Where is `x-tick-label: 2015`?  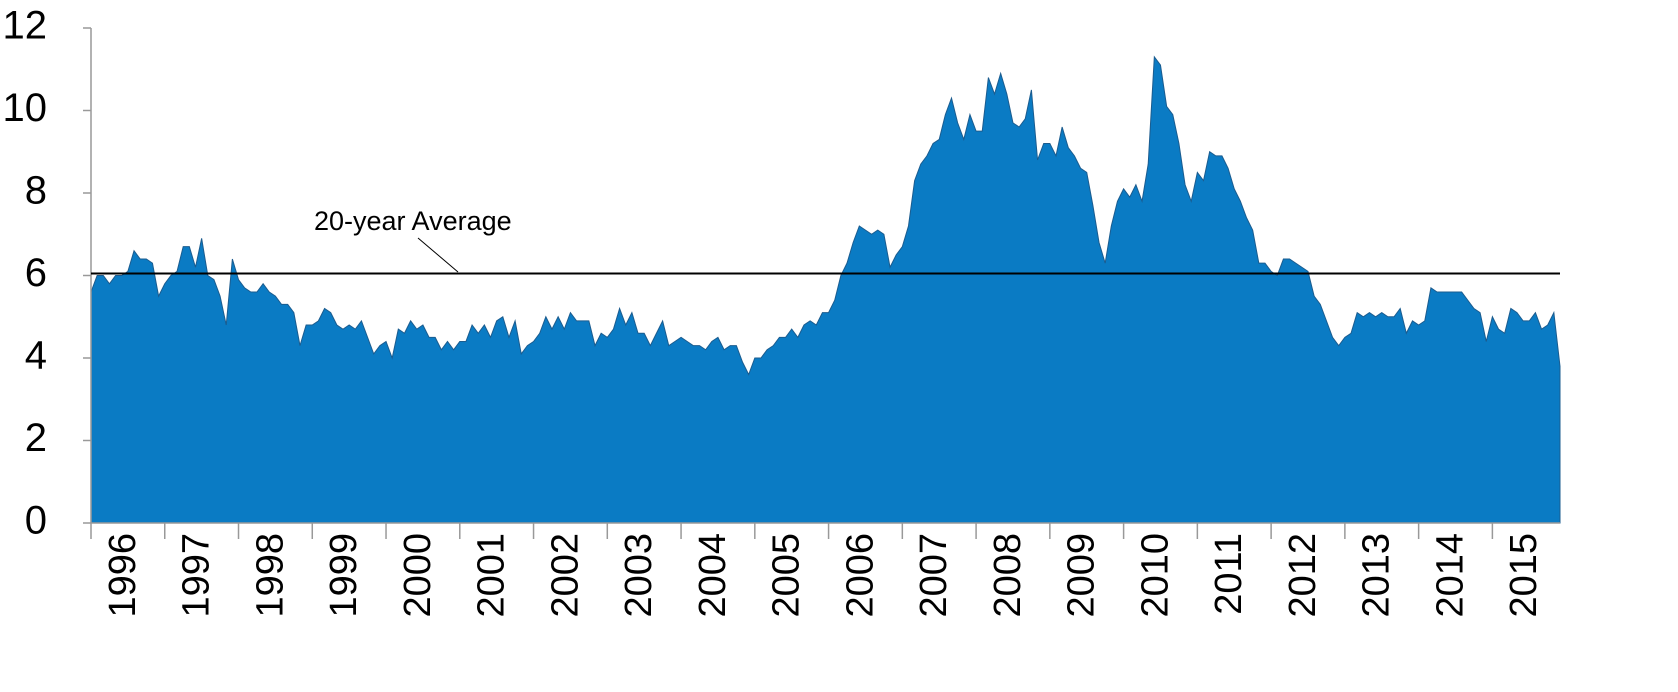 x-tick-label: 2015 is located at coordinates (1524, 575).